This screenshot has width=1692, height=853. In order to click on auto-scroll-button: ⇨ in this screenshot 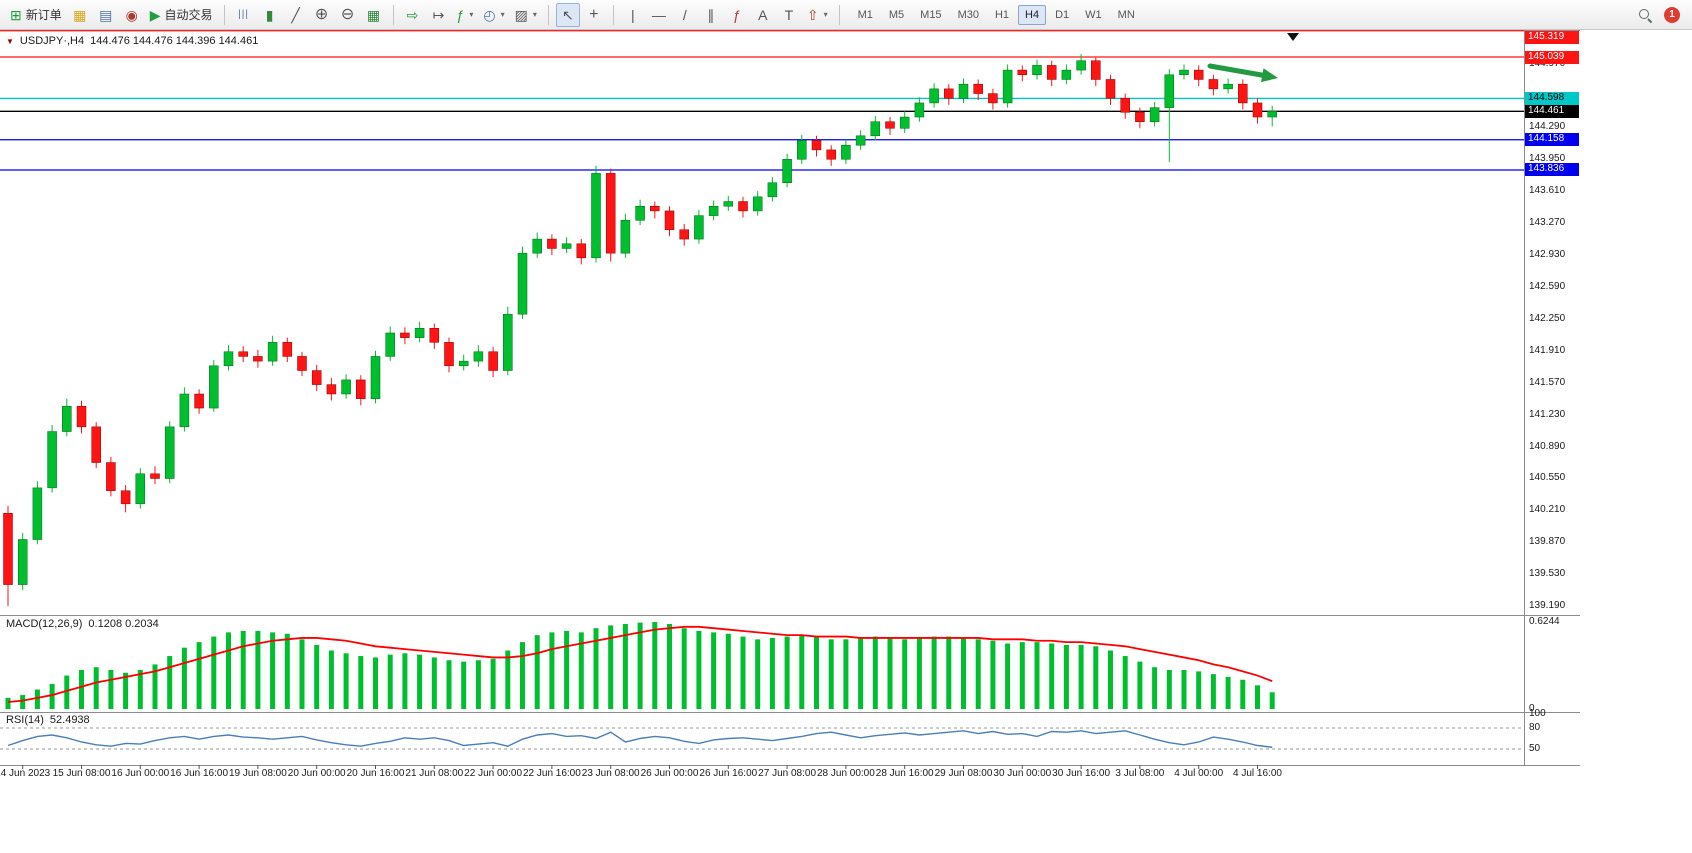, I will do `click(413, 15)`.